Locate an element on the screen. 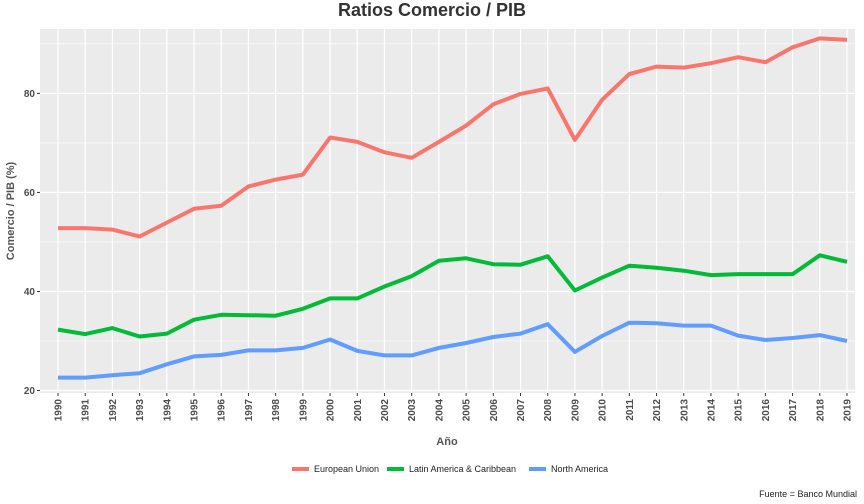 This screenshot has width=864, height=504. x-tick-label: 1998 is located at coordinates (276, 410).